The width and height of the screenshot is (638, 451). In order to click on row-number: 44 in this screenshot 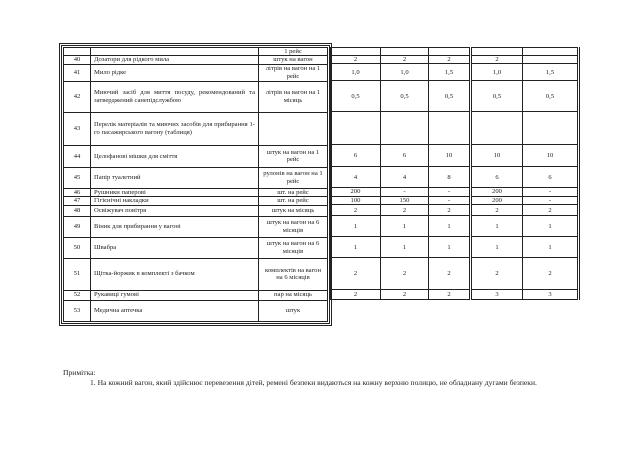, I will do `click(77, 156)`.